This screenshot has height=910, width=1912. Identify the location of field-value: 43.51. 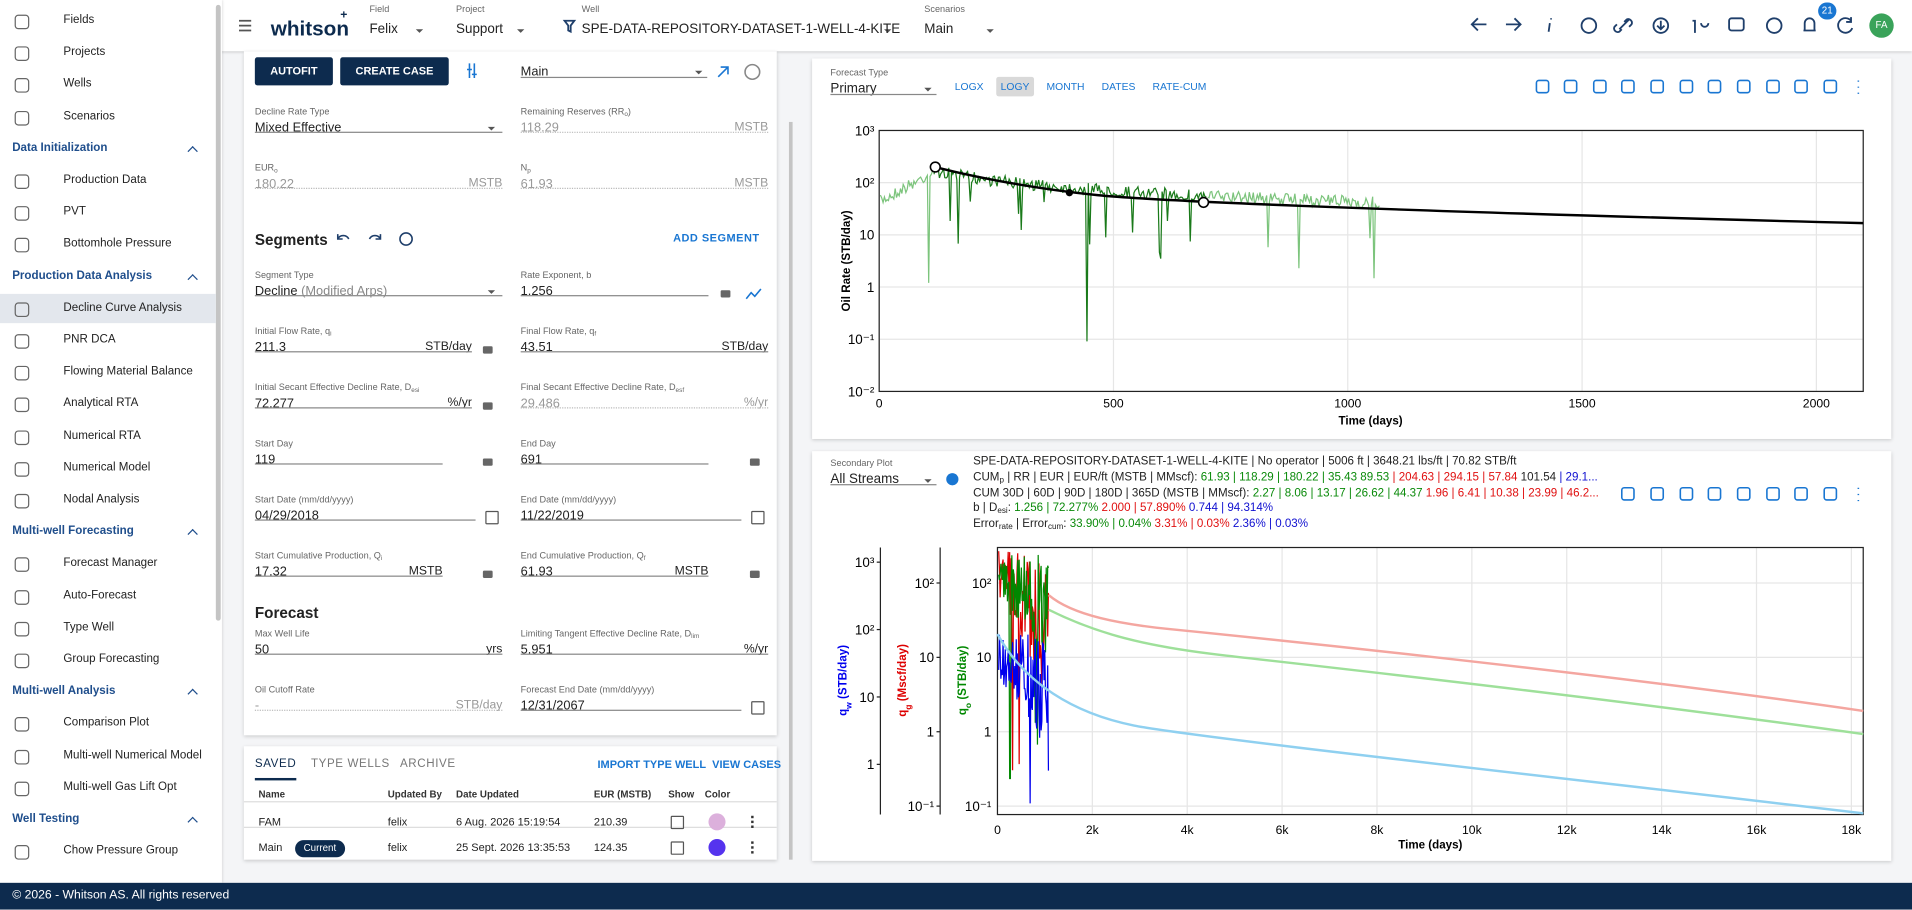
(536, 347).